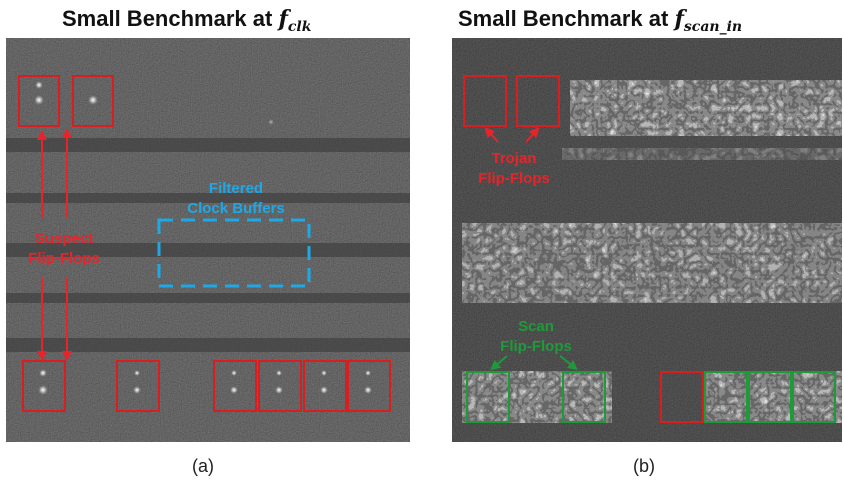  Describe the element at coordinates (299, 27) in the screenshot. I see `title-a-subscript: clk` at that location.